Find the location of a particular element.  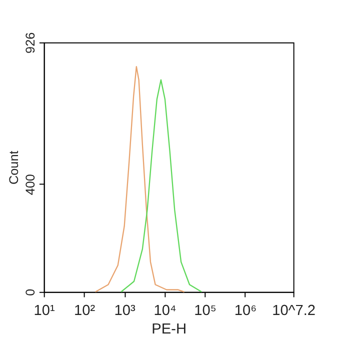

x-tick-label: 10² is located at coordinates (85, 310).